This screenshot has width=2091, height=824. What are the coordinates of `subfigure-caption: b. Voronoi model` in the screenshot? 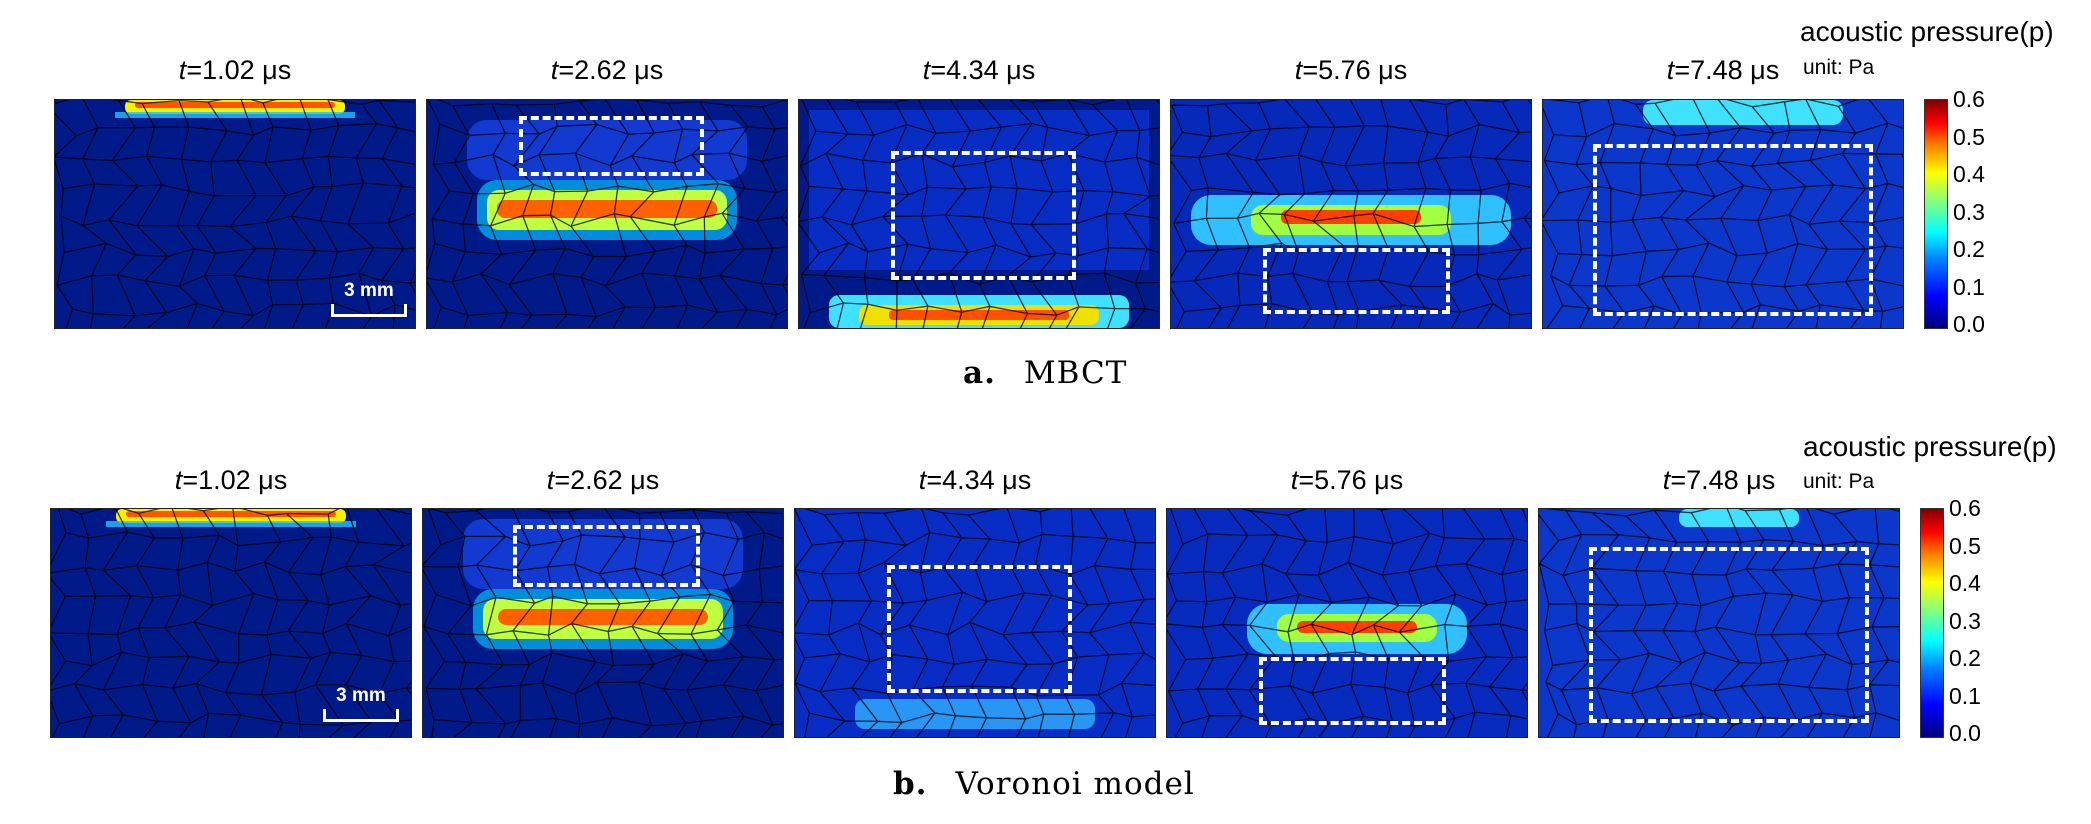 It's located at (1044, 784).